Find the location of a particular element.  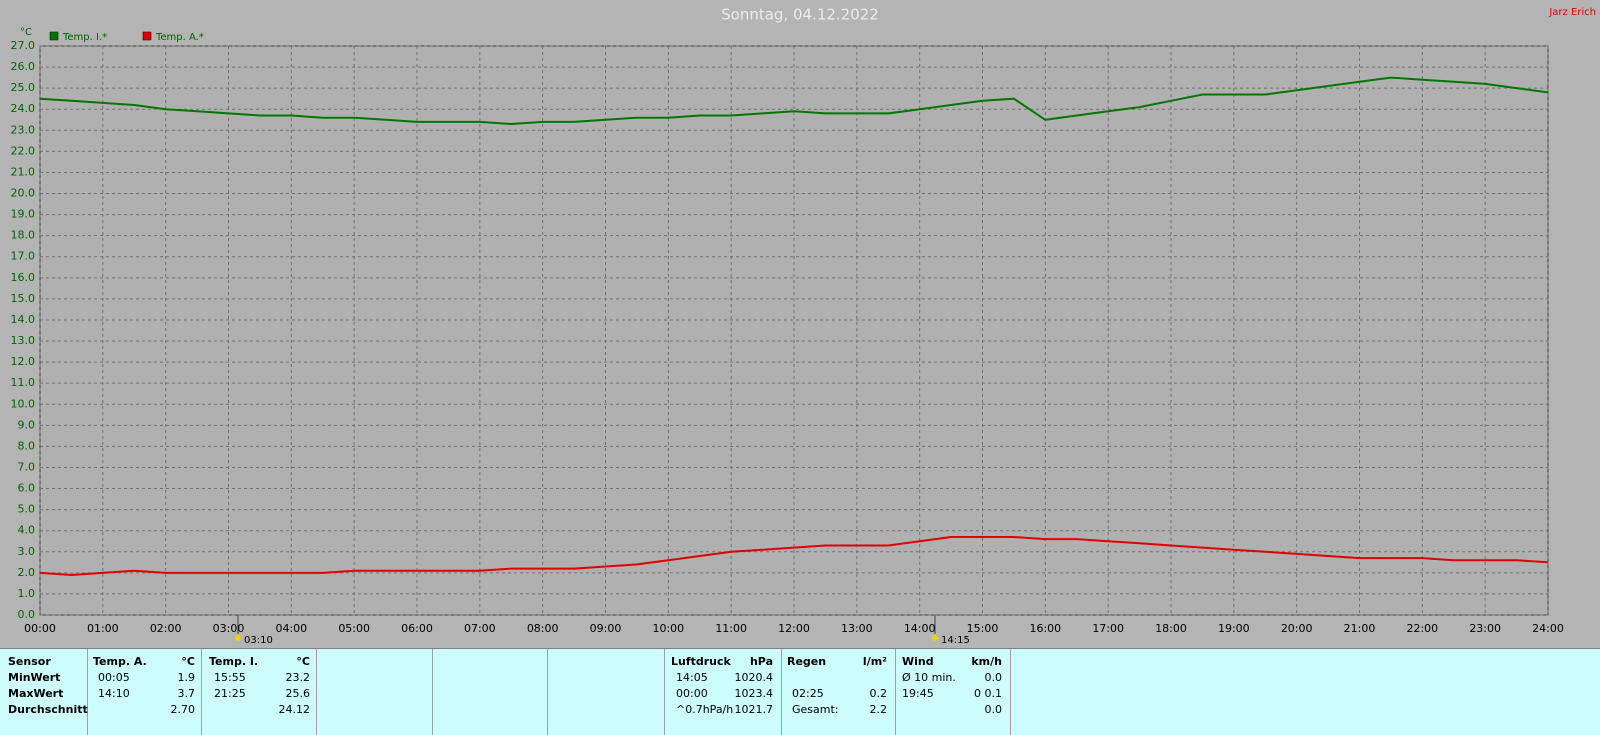

table-cell: 21:25 is located at coordinates (230, 693).